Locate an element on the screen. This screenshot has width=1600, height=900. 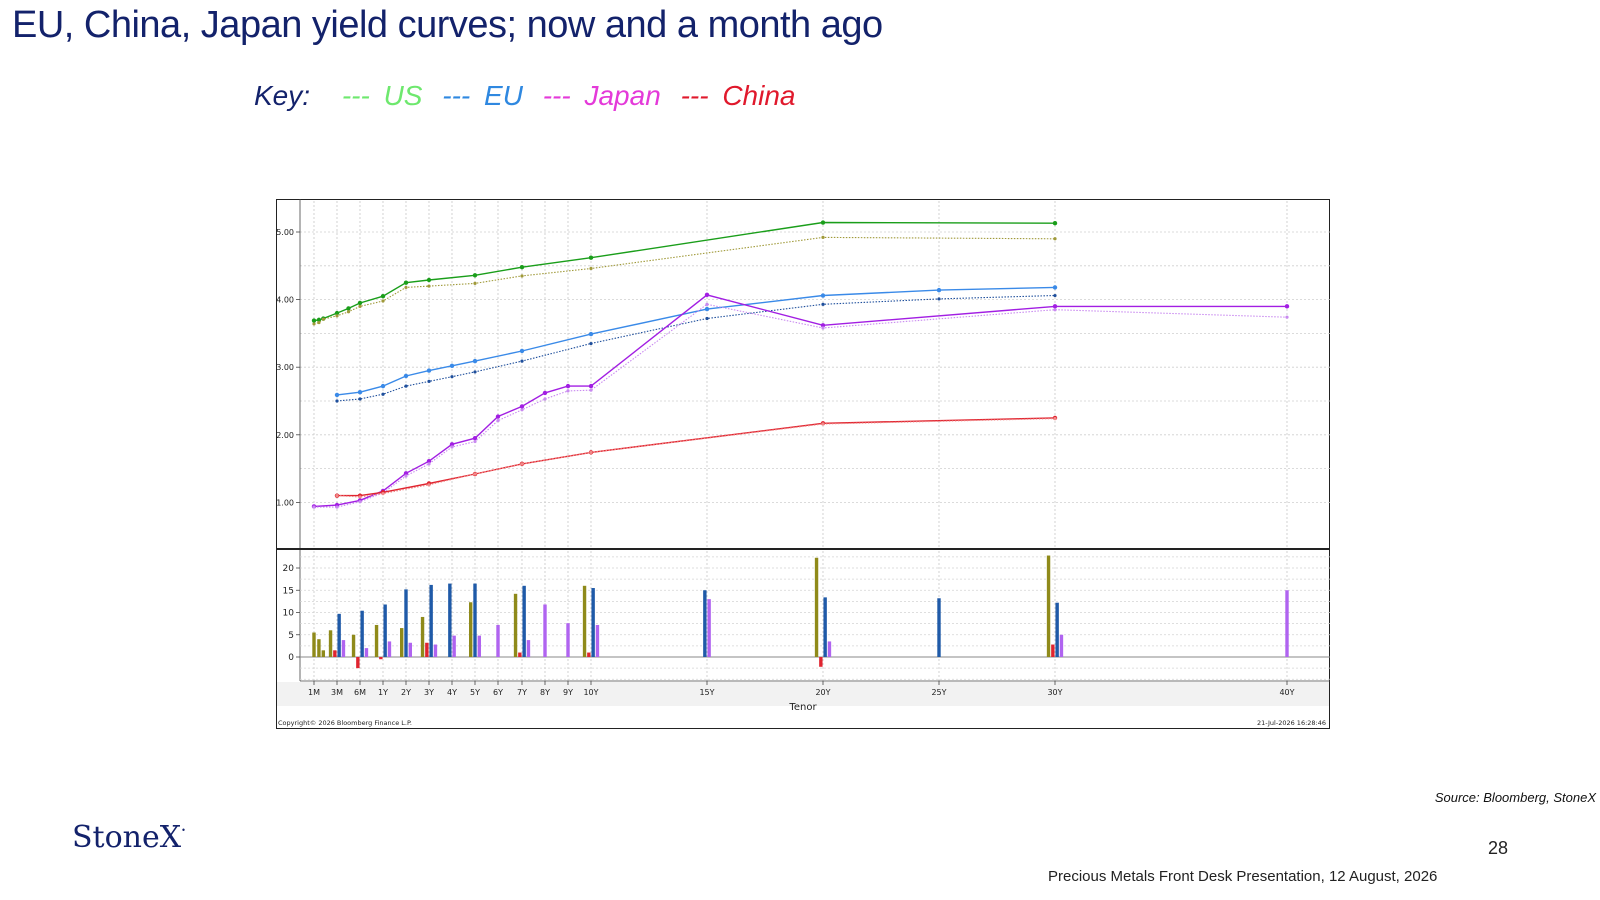
copyright-text: Copyright© 2026 Bloomberg Finance L.P. is located at coordinates (345, 723).